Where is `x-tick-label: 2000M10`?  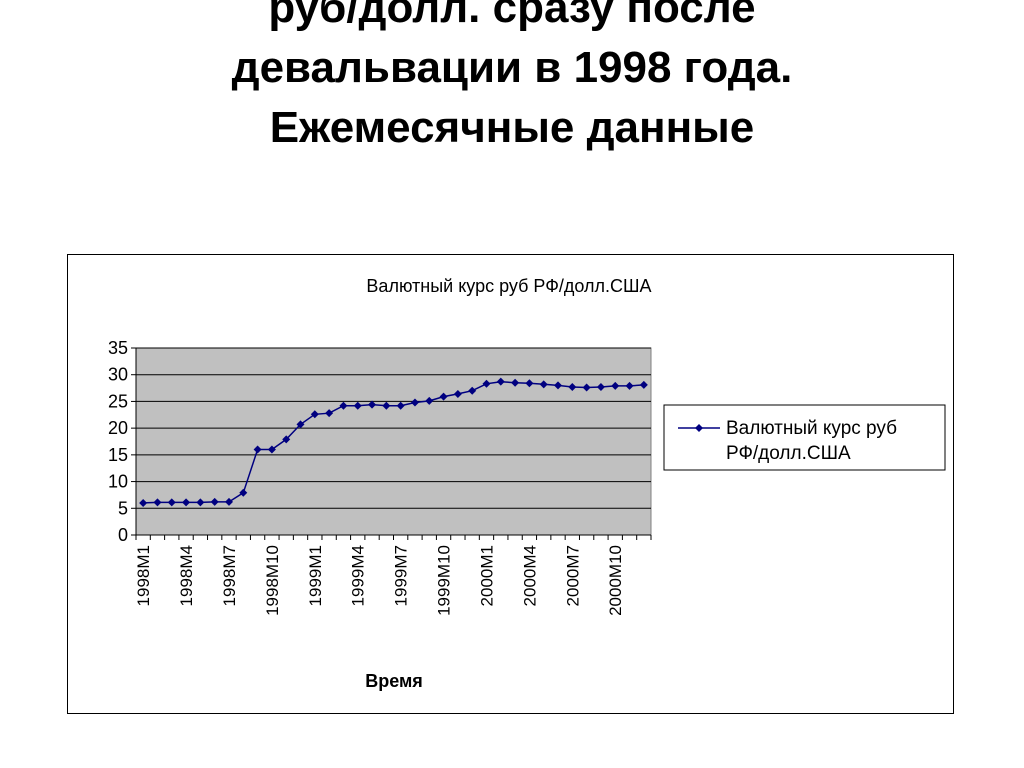 x-tick-label: 2000M10 is located at coordinates (615, 580).